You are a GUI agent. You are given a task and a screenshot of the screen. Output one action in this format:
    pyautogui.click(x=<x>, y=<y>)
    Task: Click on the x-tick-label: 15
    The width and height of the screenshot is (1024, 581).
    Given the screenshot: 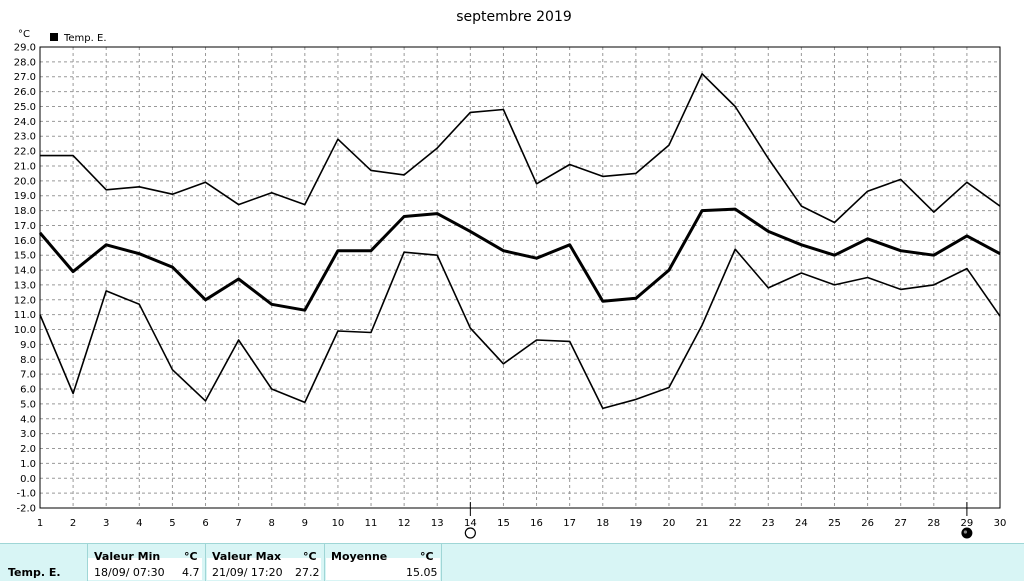 What is the action you would take?
    pyautogui.click(x=503, y=523)
    